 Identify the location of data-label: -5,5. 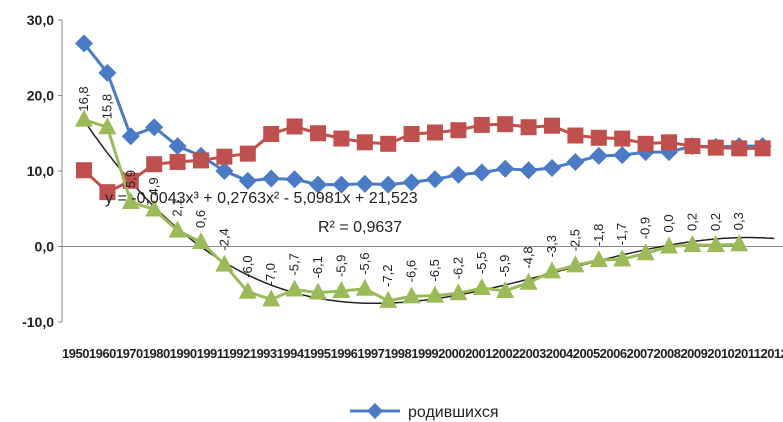
(481, 263).